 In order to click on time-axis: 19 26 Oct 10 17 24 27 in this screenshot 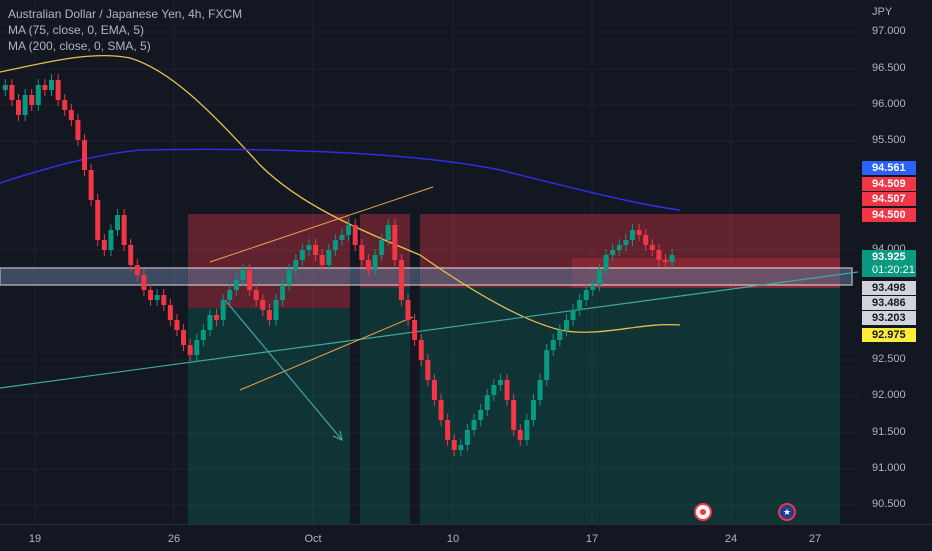, I will do `click(466, 537)`.